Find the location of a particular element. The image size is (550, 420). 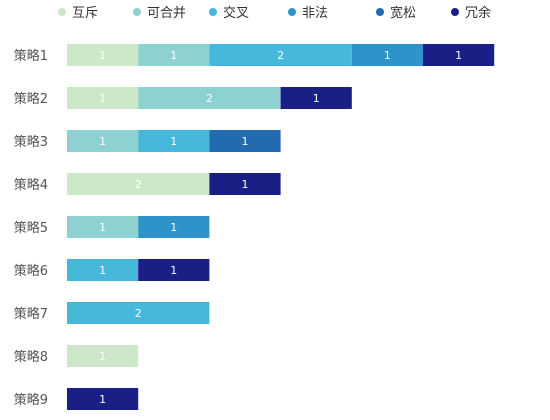

legend-item: 可合并 is located at coordinates (159, 13).